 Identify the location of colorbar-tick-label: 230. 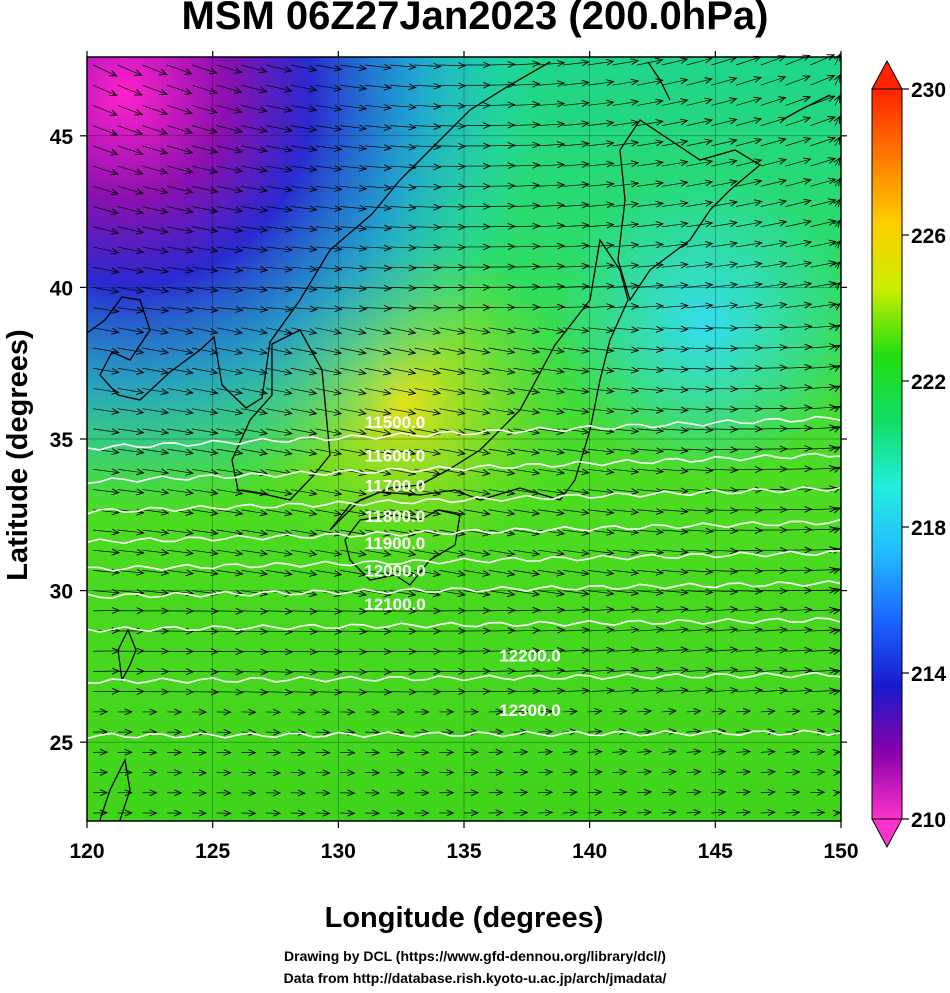
(928, 90).